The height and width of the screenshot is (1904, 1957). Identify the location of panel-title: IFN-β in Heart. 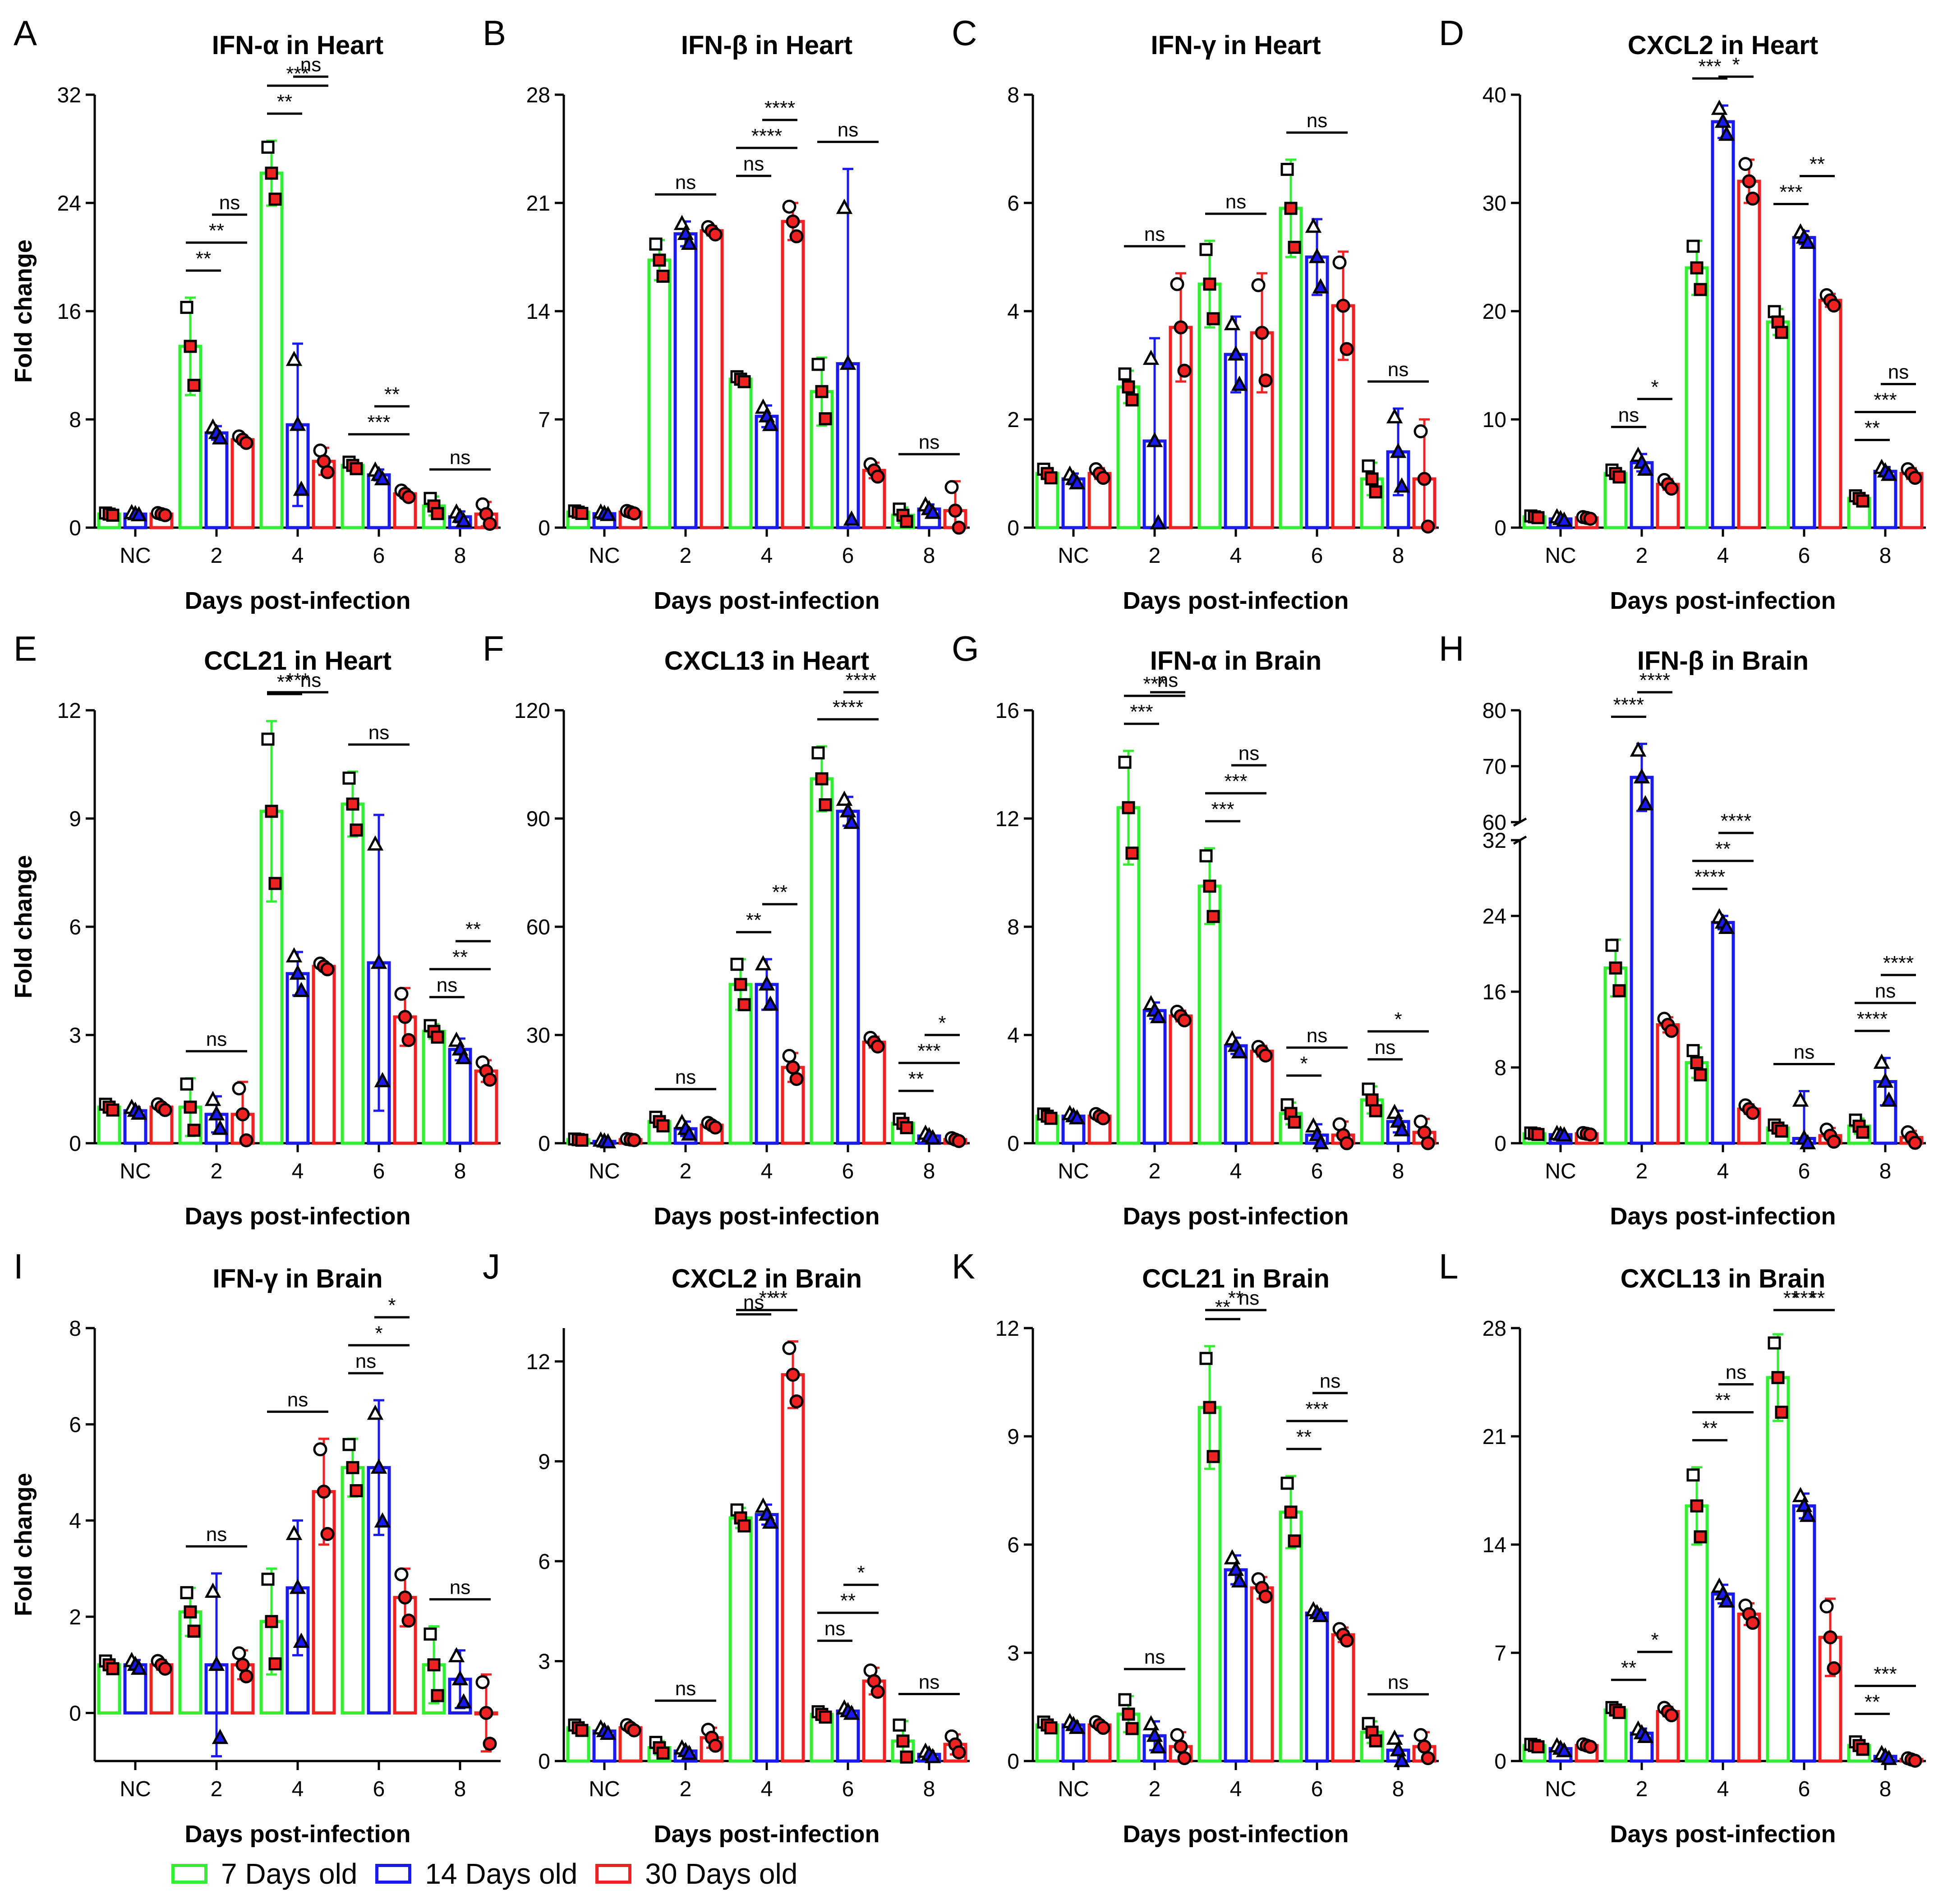
(766, 45).